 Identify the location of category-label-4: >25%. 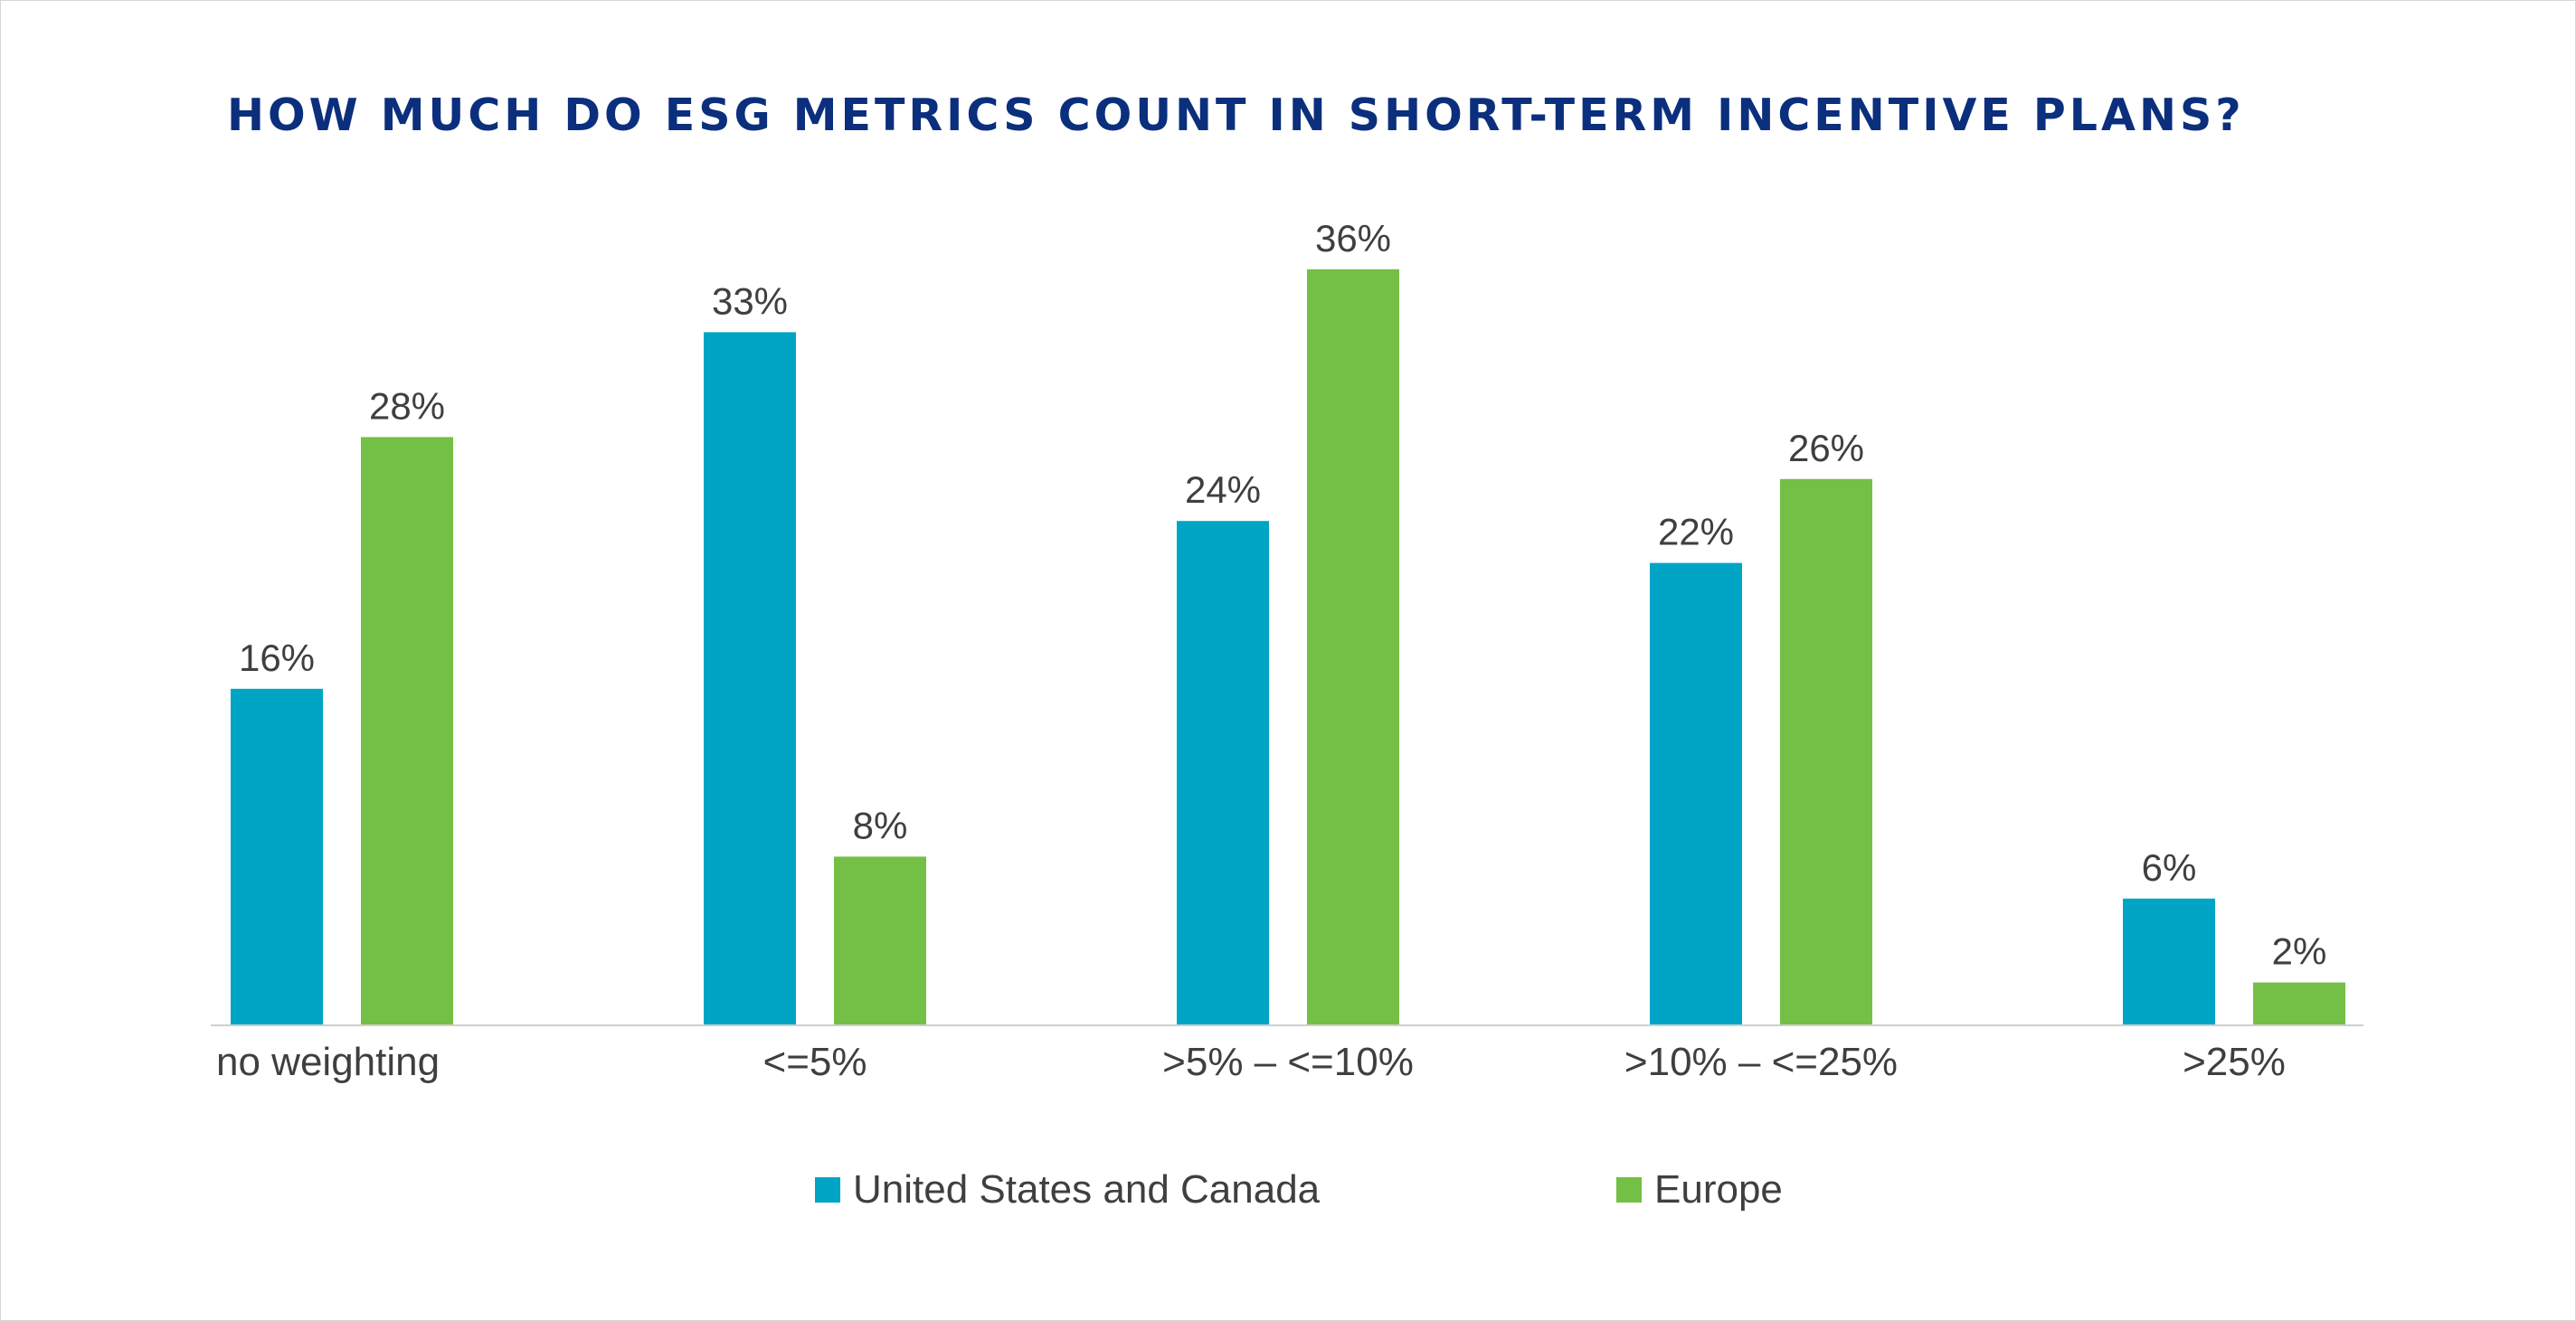
(2234, 1062).